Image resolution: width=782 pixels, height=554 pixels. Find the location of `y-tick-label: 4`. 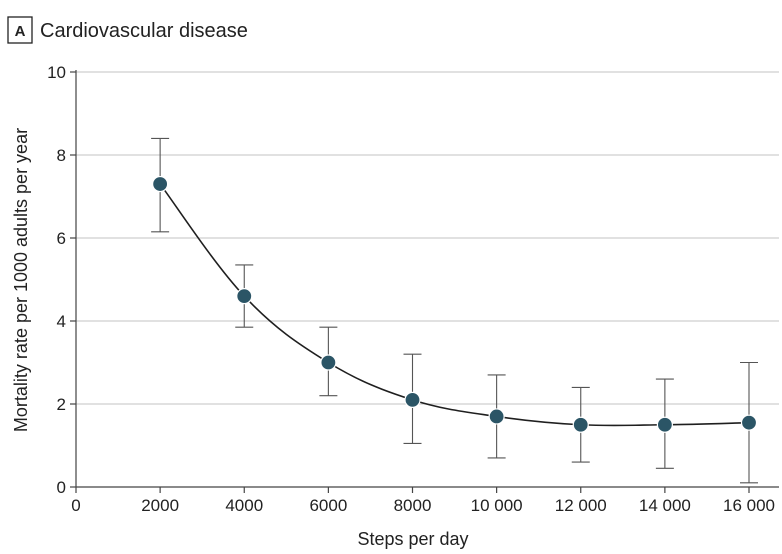

y-tick-label: 4 is located at coordinates (61, 321).